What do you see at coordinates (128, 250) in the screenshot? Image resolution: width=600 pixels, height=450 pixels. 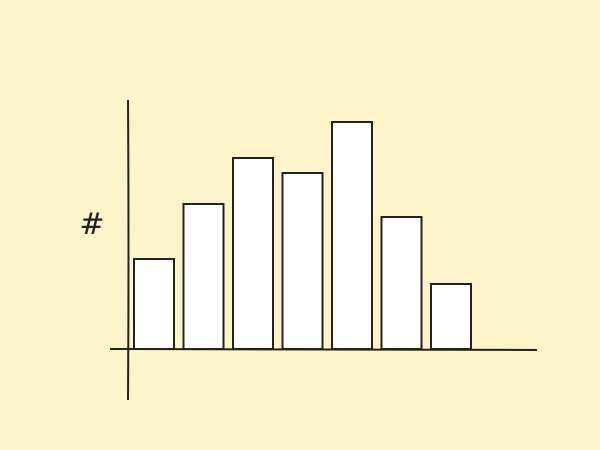 I see `y-axis` at bounding box center [128, 250].